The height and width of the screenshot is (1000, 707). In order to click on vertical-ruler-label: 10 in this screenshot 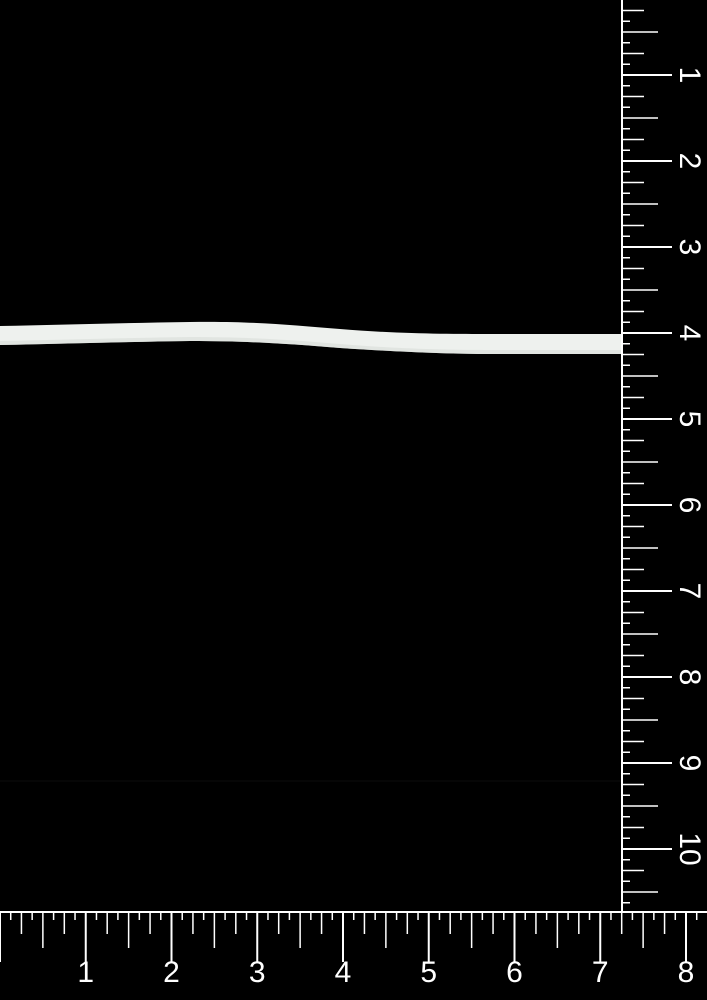, I will do `click(689, 848)`.